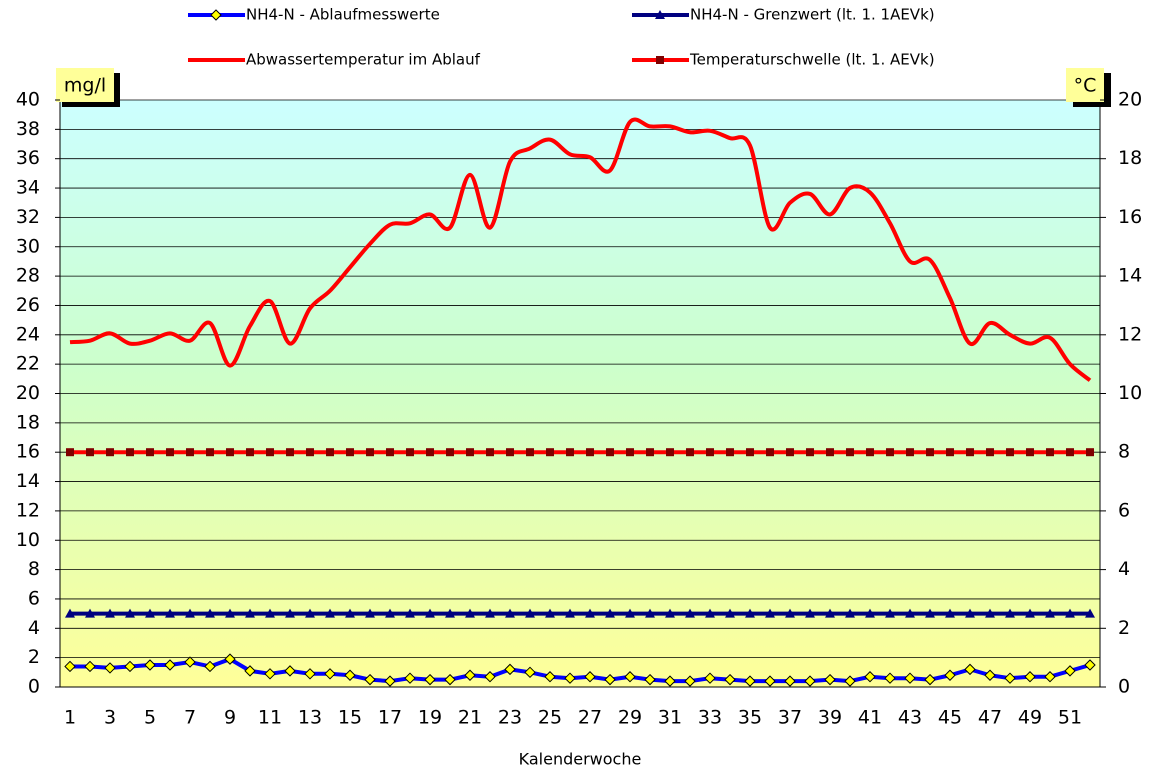 The height and width of the screenshot is (773, 1168). What do you see at coordinates (34, 569) in the screenshot?
I see `y-tick-label: 8` at bounding box center [34, 569].